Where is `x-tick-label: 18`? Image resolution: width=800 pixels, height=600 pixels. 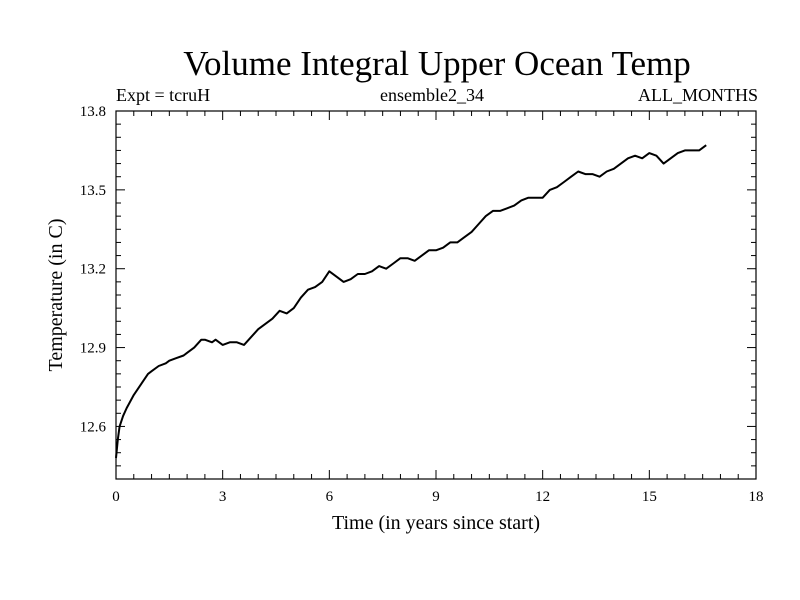 x-tick-label: 18 is located at coordinates (756, 497).